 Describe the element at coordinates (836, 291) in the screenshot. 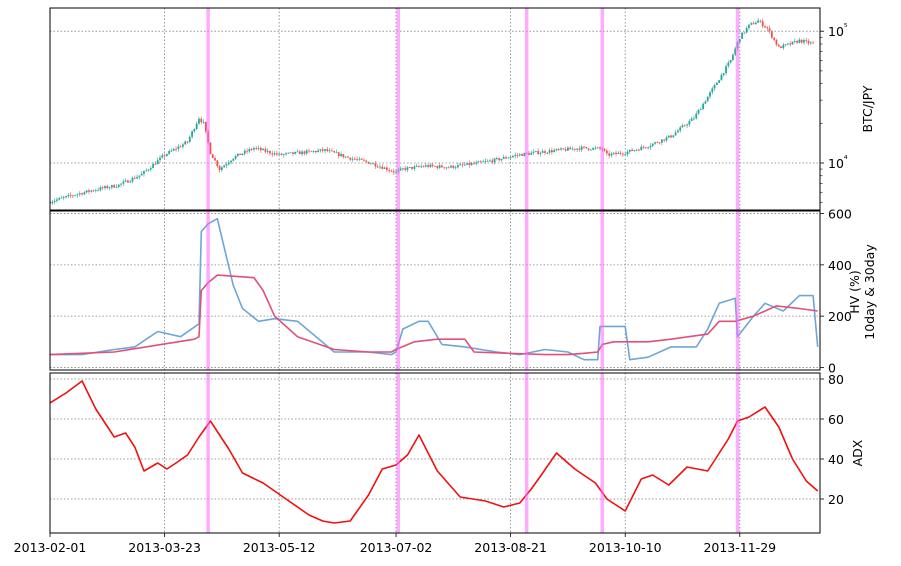

I see `volatility-yticks: 0 200 400 600` at that location.